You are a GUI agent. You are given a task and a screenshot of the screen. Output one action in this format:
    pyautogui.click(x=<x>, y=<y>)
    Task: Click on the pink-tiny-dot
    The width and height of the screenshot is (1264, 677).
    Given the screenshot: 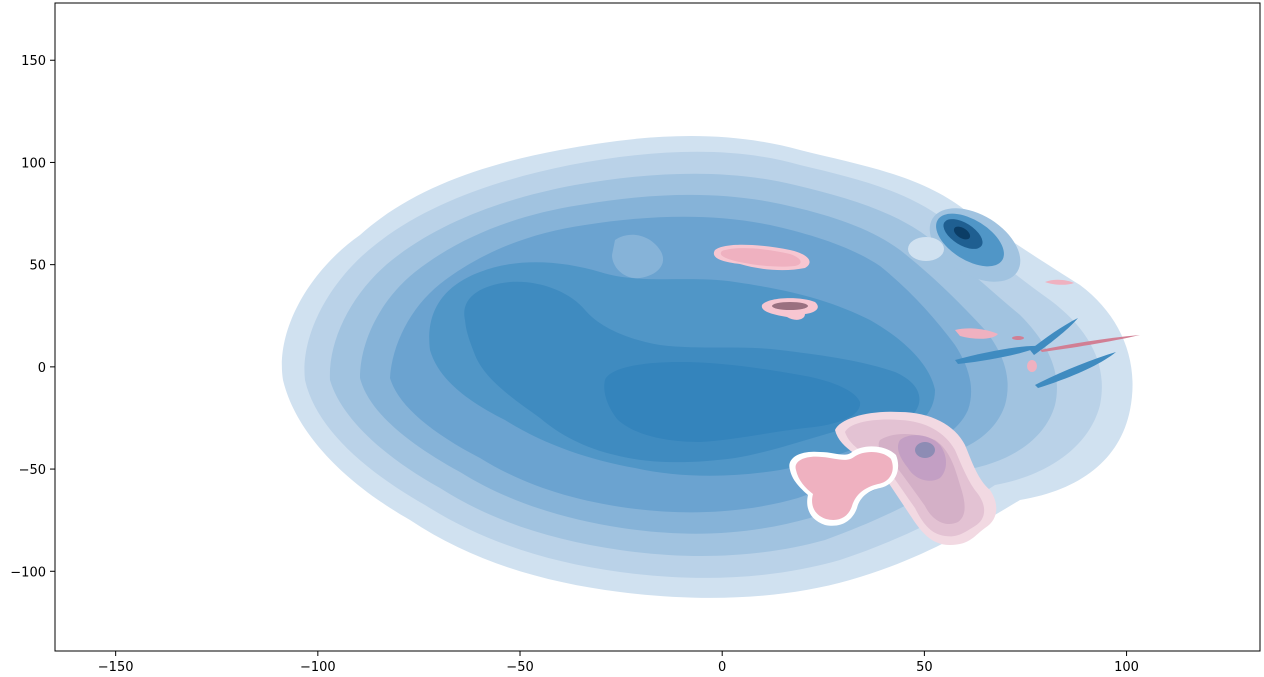 What is the action you would take?
    pyautogui.click(x=1018, y=338)
    